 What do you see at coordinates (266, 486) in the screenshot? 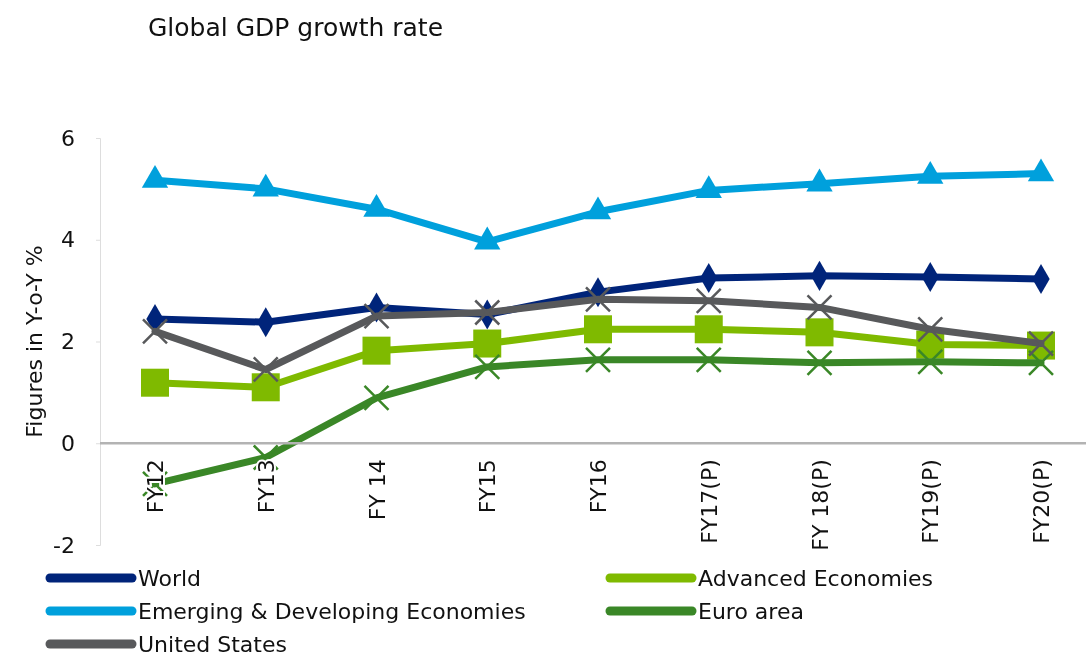
I see `x-tick-label: FY13` at bounding box center [266, 486].